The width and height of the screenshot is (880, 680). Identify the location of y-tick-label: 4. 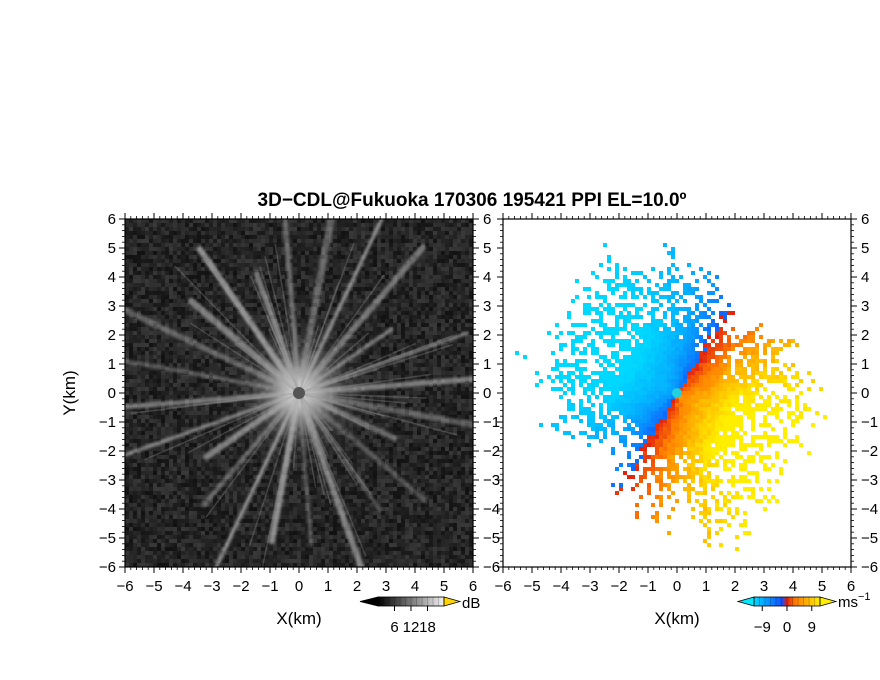
(112, 277).